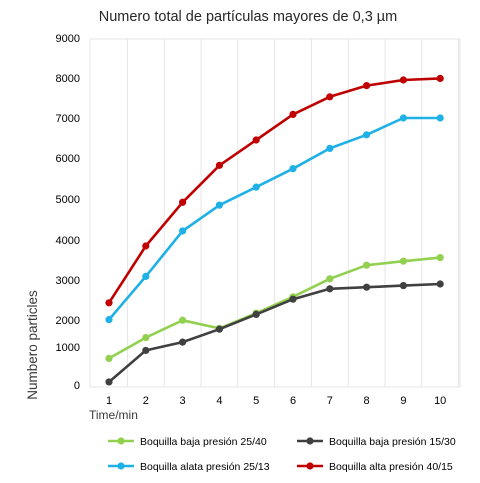 This screenshot has width=480, height=483. What do you see at coordinates (68, 200) in the screenshot?
I see `y-tick-label: 5000` at bounding box center [68, 200].